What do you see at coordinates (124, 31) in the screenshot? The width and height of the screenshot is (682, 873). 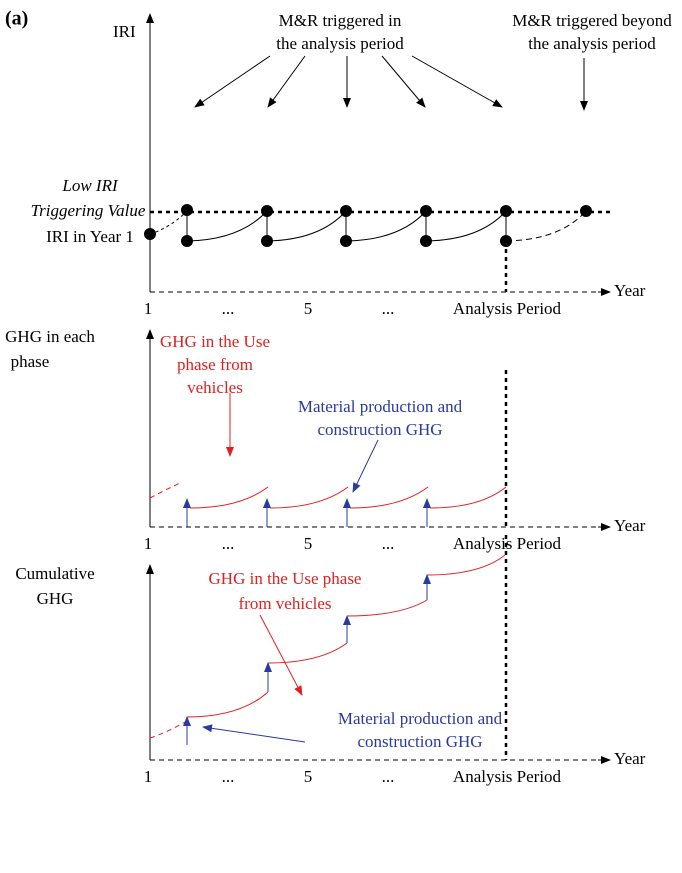 I see `y-label: IRI` at bounding box center [124, 31].